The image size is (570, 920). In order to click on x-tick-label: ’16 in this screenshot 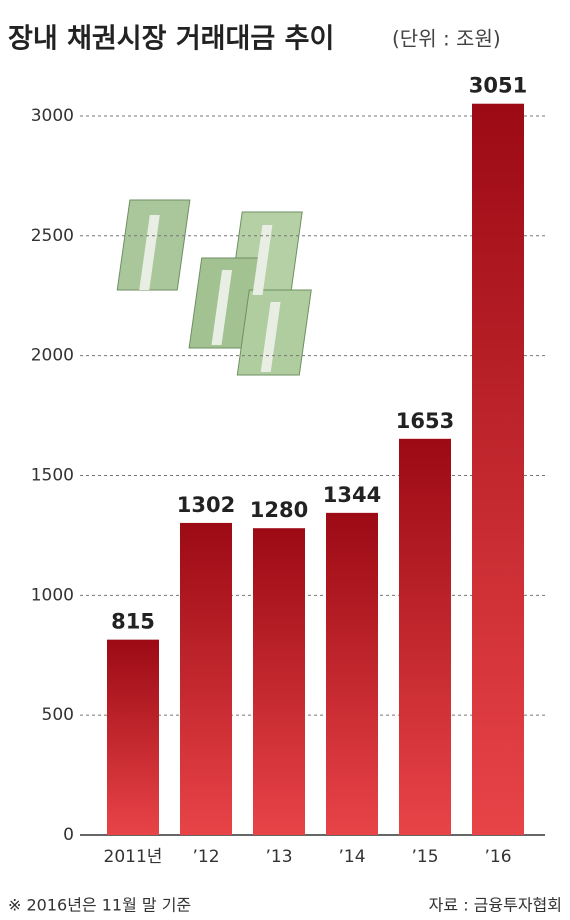, I will do `click(497, 857)`.